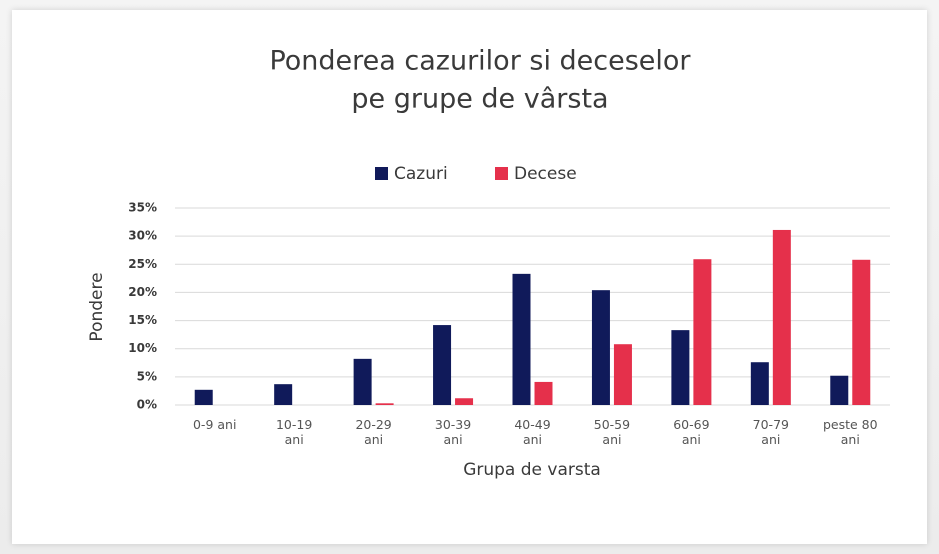  I want to click on x-tick-label: 10-19 ani, so click(294, 432).